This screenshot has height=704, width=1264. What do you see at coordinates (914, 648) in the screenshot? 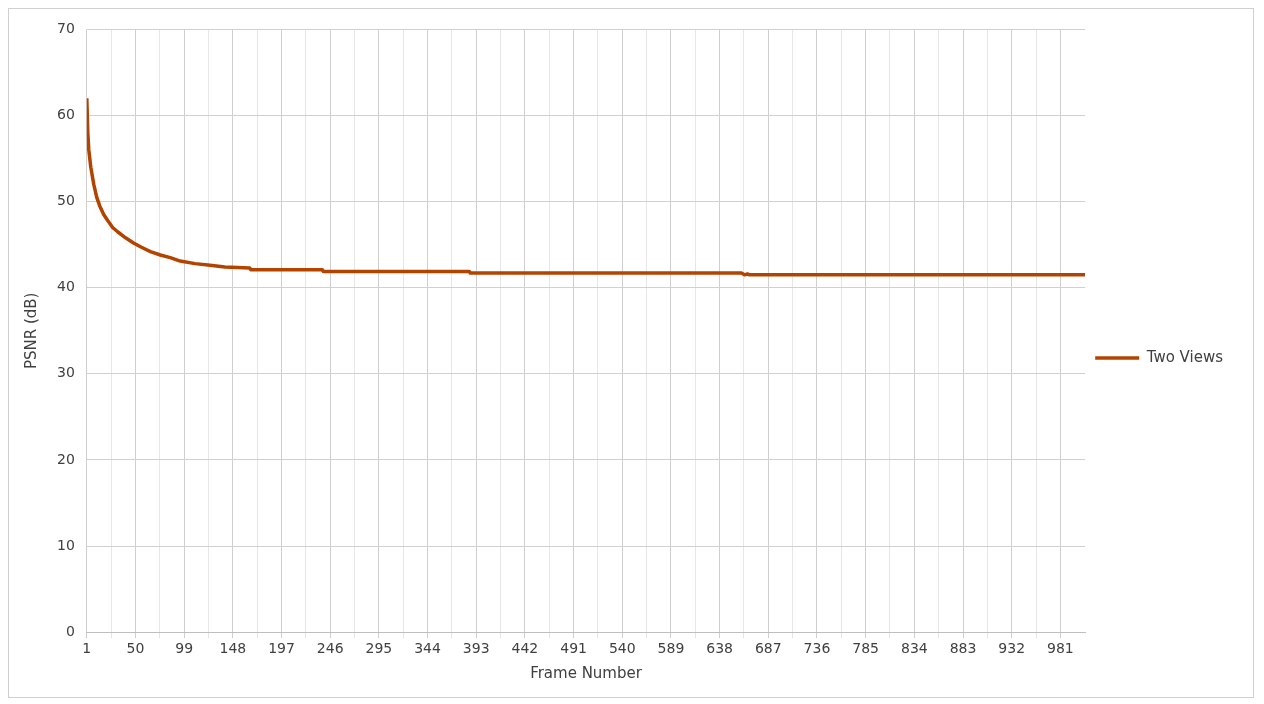
I see `x-tick-label: 834` at bounding box center [914, 648].